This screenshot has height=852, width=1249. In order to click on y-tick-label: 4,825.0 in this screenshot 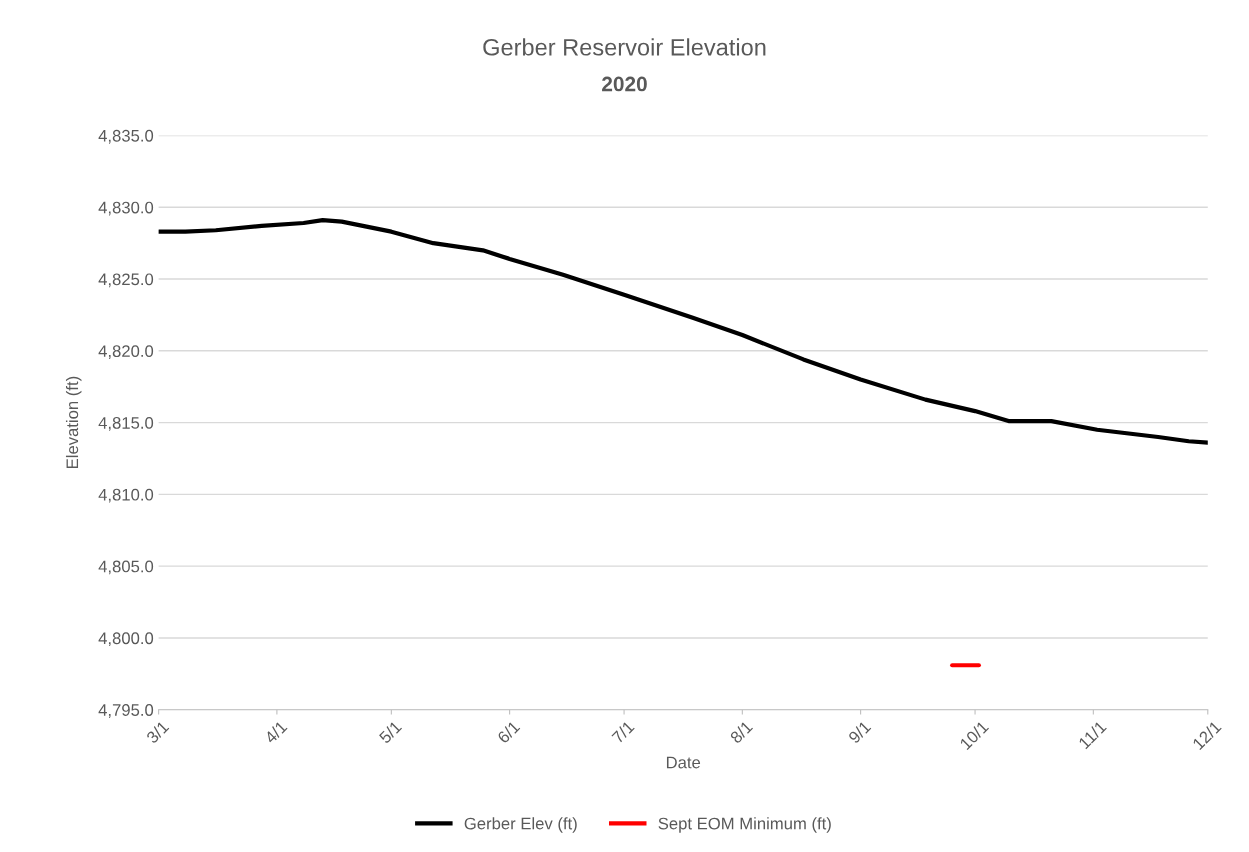, I will do `click(126, 280)`.